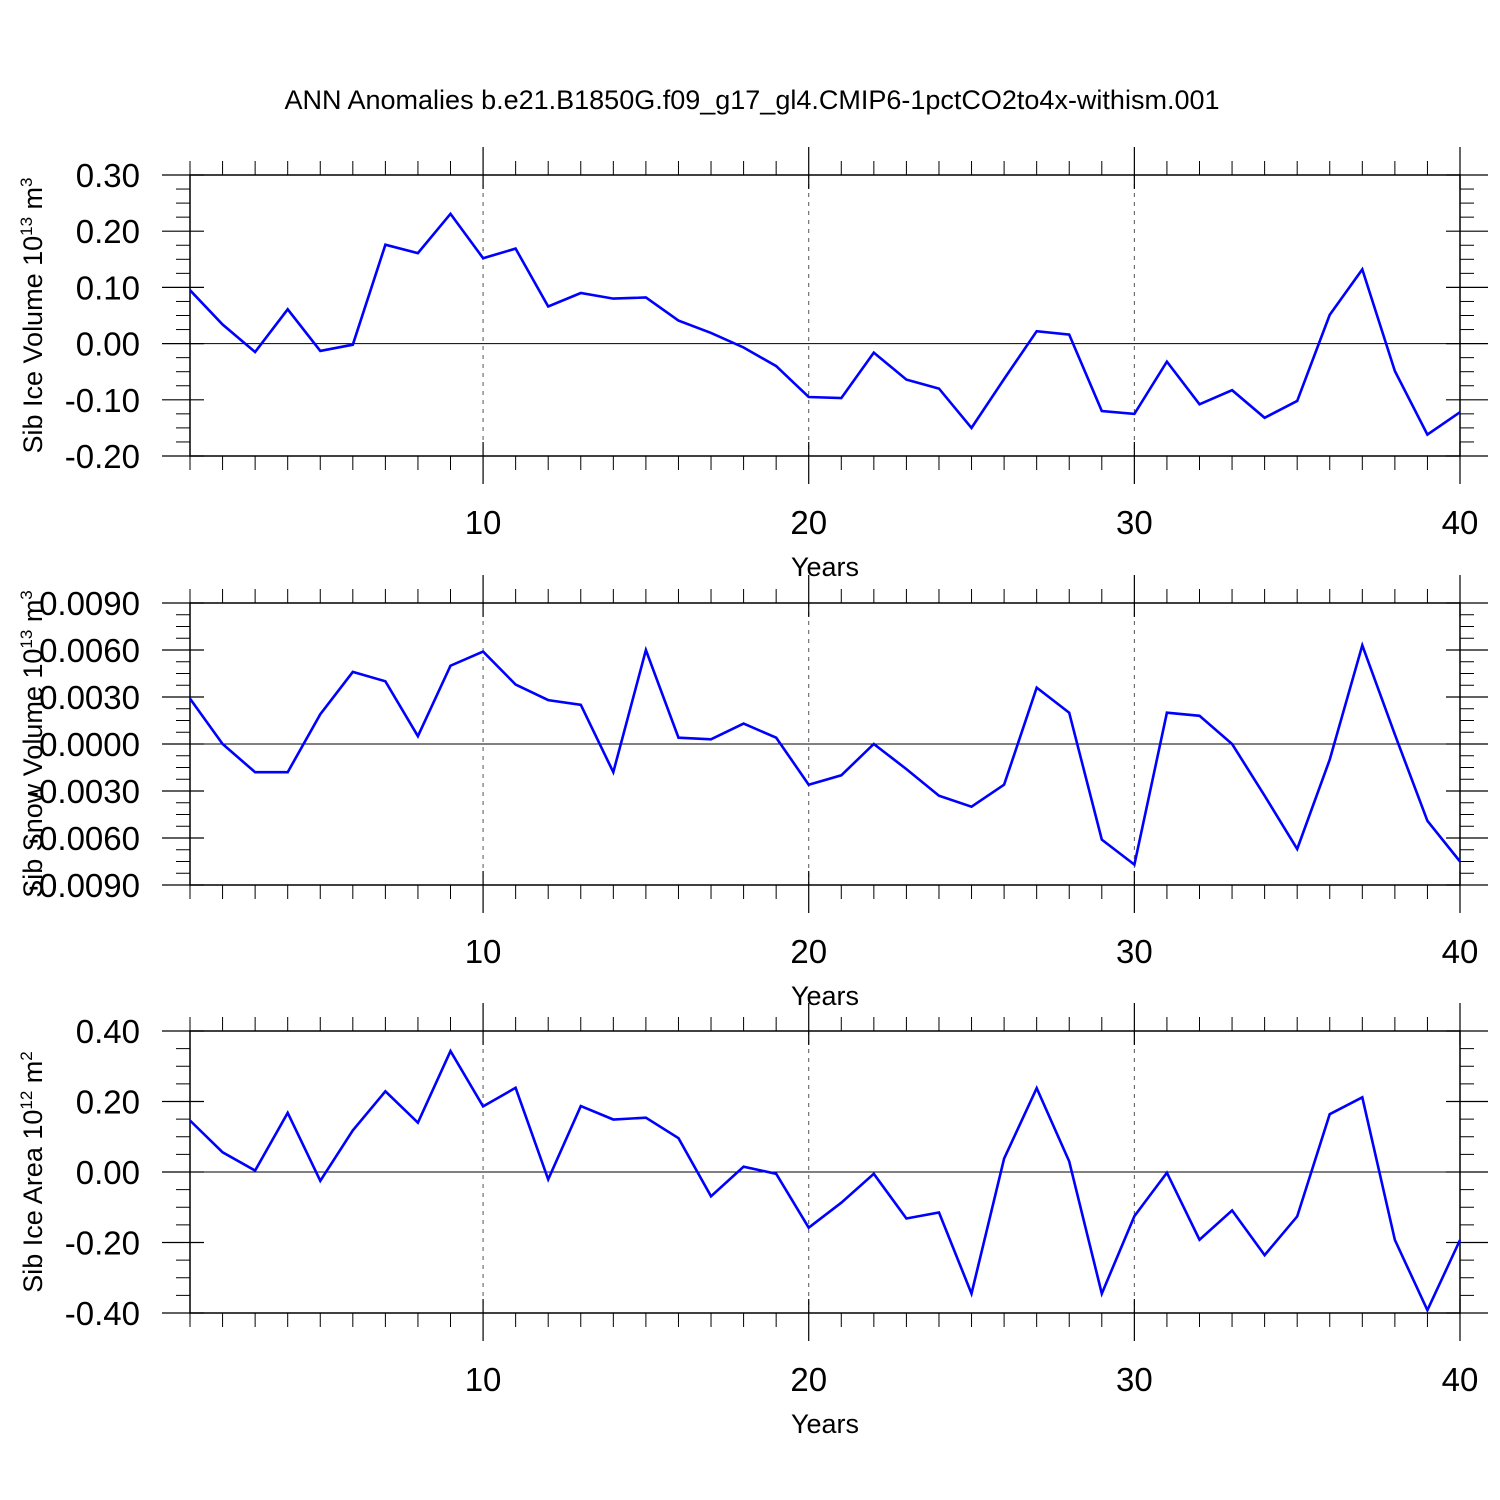 The width and height of the screenshot is (1500, 1500). I want to click on y-tick-label: -0.10, so click(102, 400).